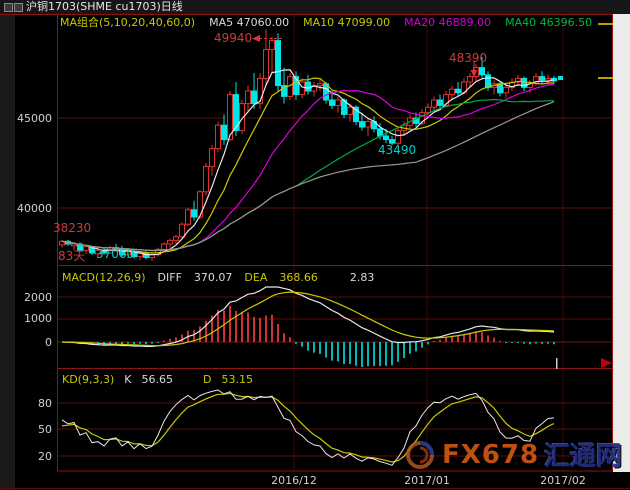 Image resolution: width=630 pixels, height=490 pixels. What do you see at coordinates (128, 22) in the screenshot?
I see `ma-combo-label: MA组合(5,10,20,40,60,0)` at bounding box center [128, 22].